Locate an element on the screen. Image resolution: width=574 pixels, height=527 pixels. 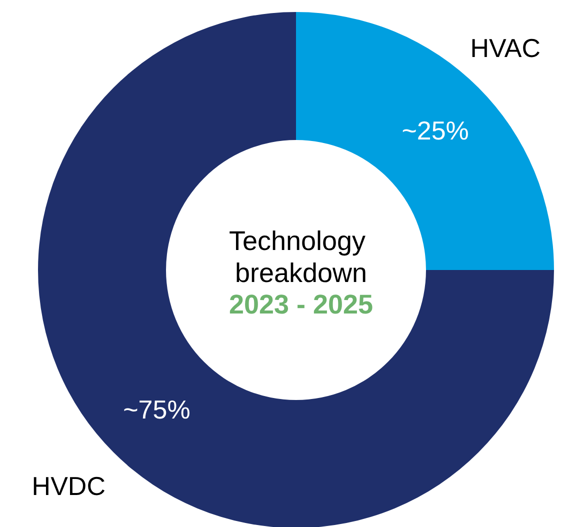
data-label: ~75% is located at coordinates (156, 409).